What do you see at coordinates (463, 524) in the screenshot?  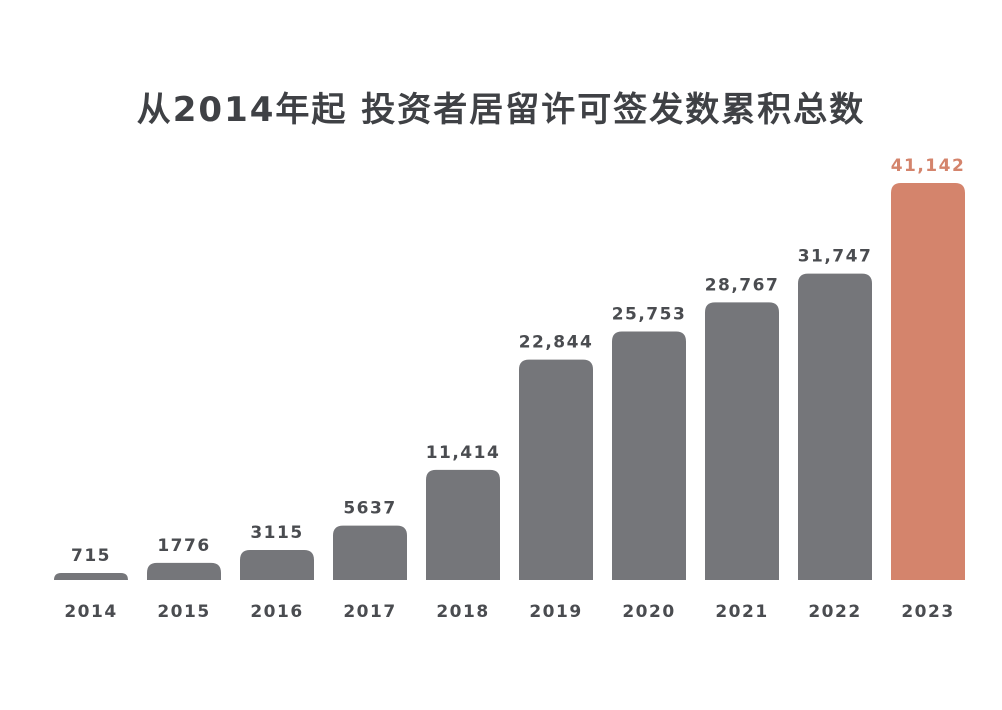 I see `bar-2018` at bounding box center [463, 524].